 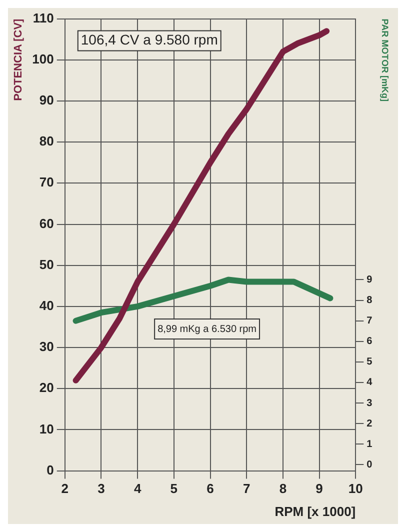 What do you see at coordinates (46, 264) in the screenshot?
I see `y-tick-label: 50` at bounding box center [46, 264].